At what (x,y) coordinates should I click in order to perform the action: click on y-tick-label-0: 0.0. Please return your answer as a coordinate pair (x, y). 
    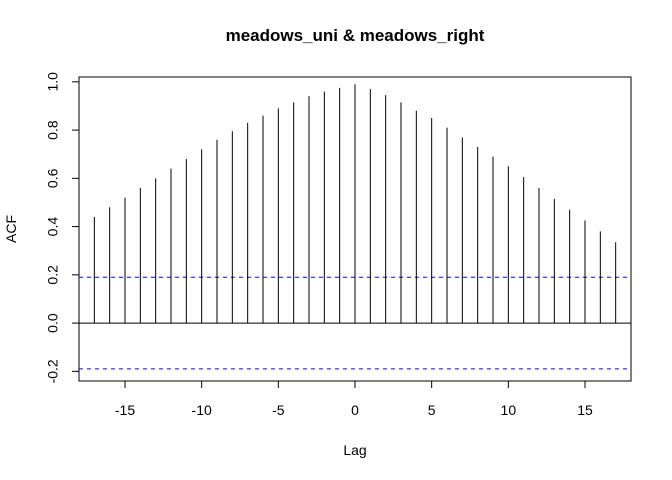
    Looking at the image, I should click on (53, 323).